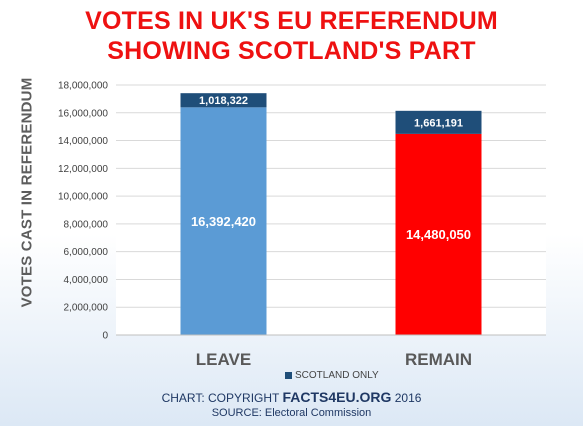 The height and width of the screenshot is (426, 583). Describe the element at coordinates (86, 224) in the screenshot. I see `y-tick-label: 8,000,000` at that location.